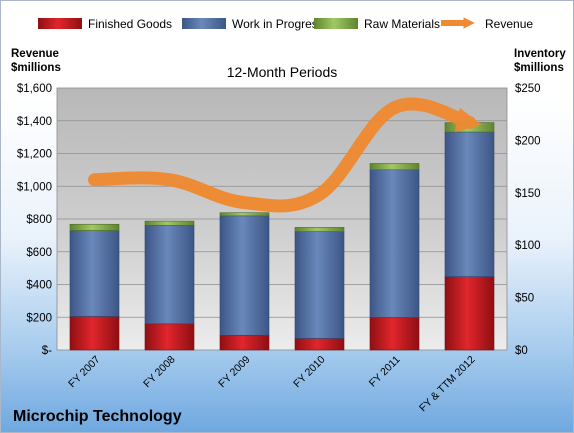 Image resolution: width=574 pixels, height=433 pixels. Describe the element at coordinates (34, 155) in the screenshot. I see `left-tick-label: $1,200` at that location.